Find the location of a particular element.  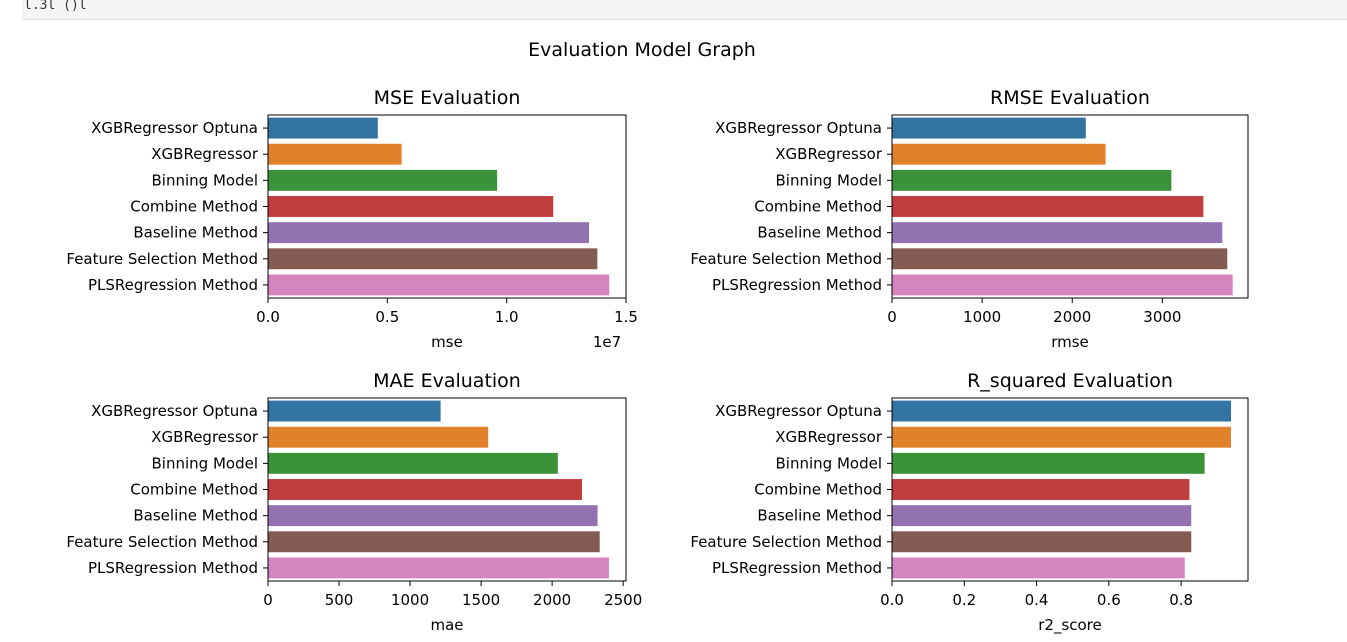

chart-title: MAE Evaluation is located at coordinates (447, 381).